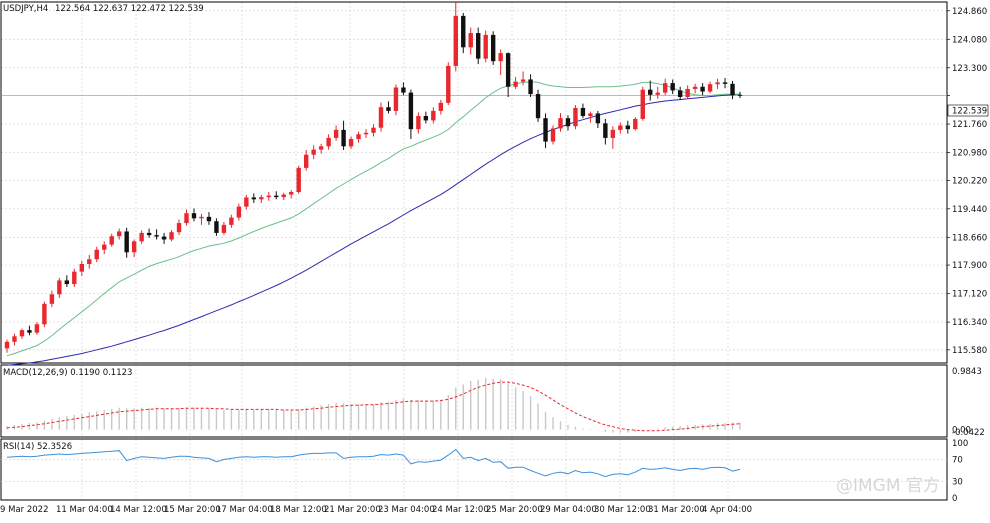  Describe the element at coordinates (244, 510) in the screenshot. I see `time-tick-label: 17 Mar 04:00` at that location.